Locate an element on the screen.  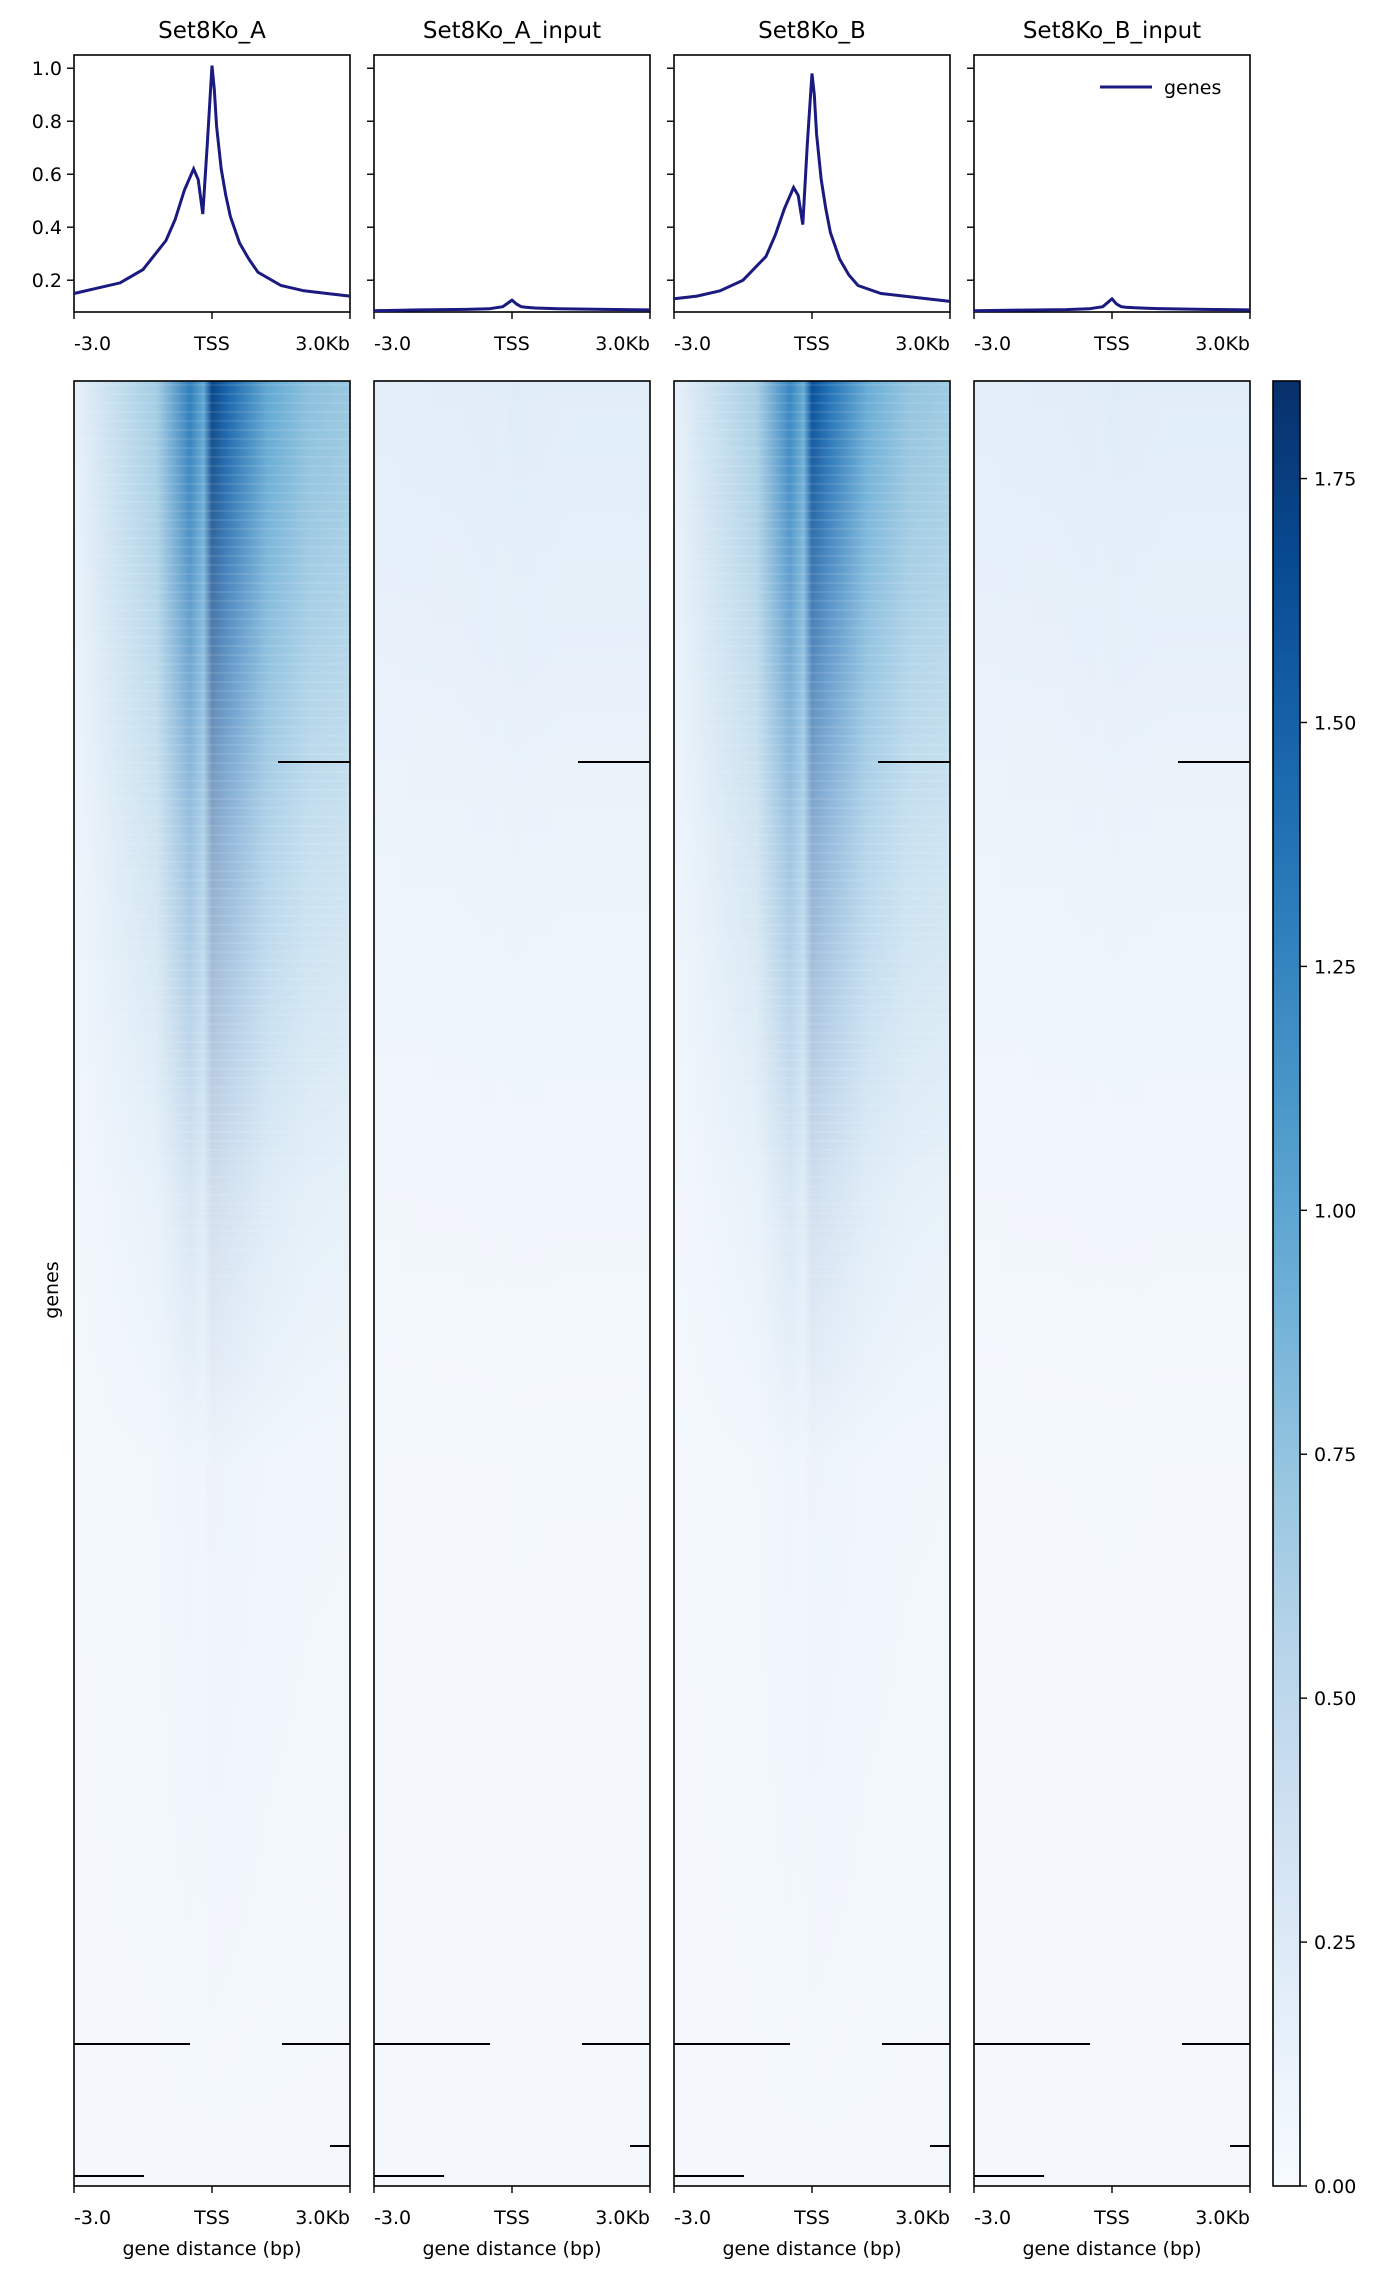
colorbar-tick-label: 1.75 is located at coordinates (1335, 480).